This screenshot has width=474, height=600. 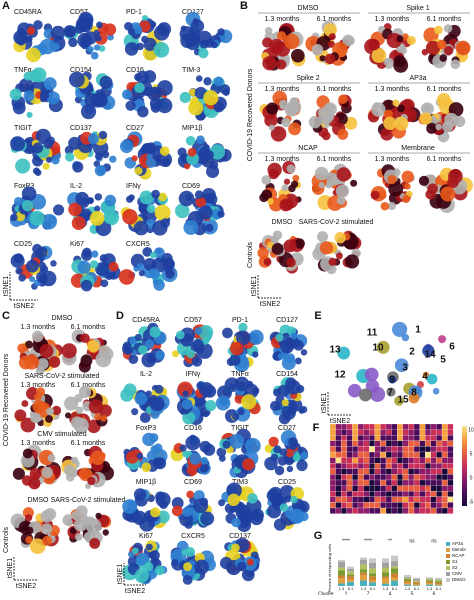 What do you see at coordinates (326, 593) in the screenshot?
I see `axis-label: Cluster` at bounding box center [326, 593].